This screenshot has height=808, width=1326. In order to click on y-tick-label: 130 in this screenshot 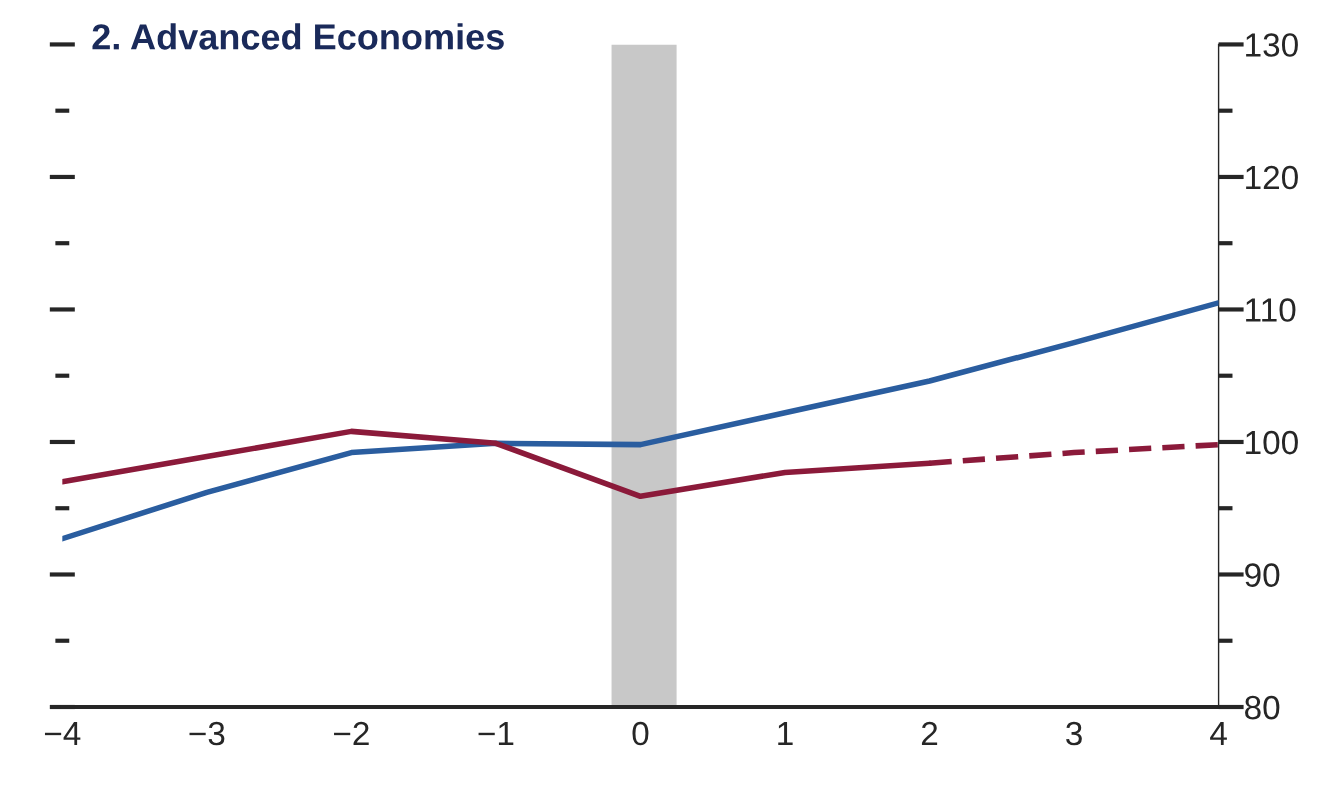, I will do `click(1272, 45)`.